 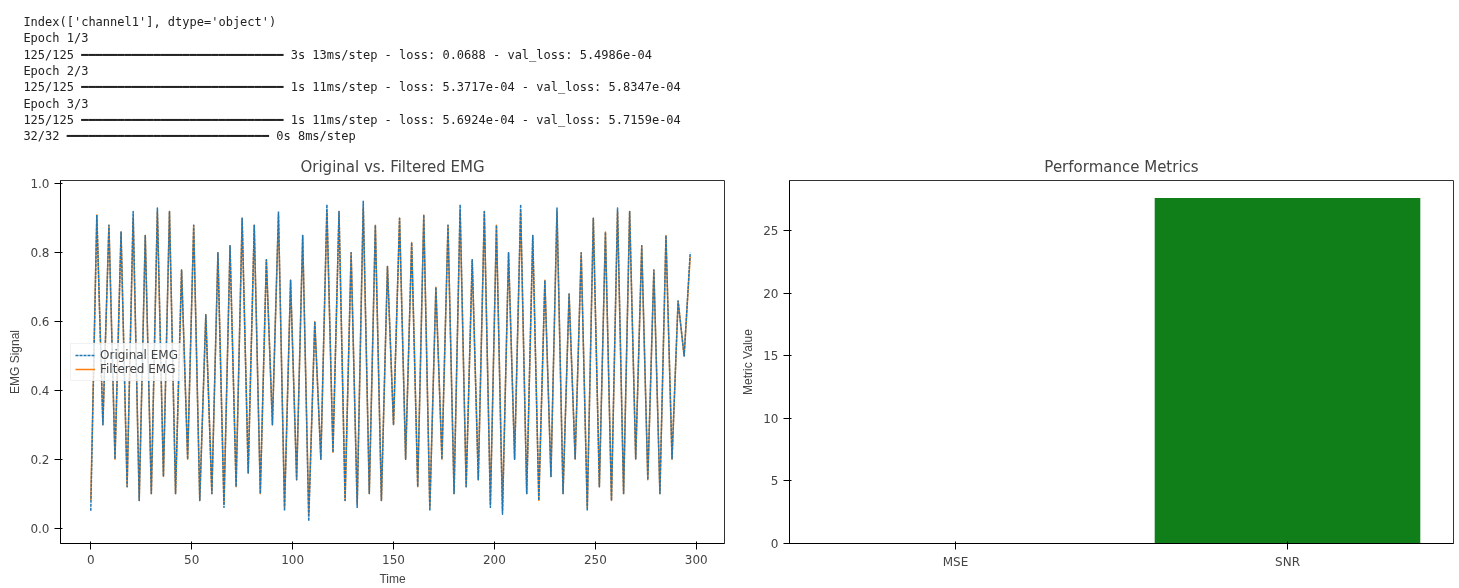 What do you see at coordinates (189, 136) in the screenshot?
I see `text: 32/32 ━━━━━━━━━━━━━━━━━━━━━━━━━━━━ 0s 8ms/step` at bounding box center [189, 136].